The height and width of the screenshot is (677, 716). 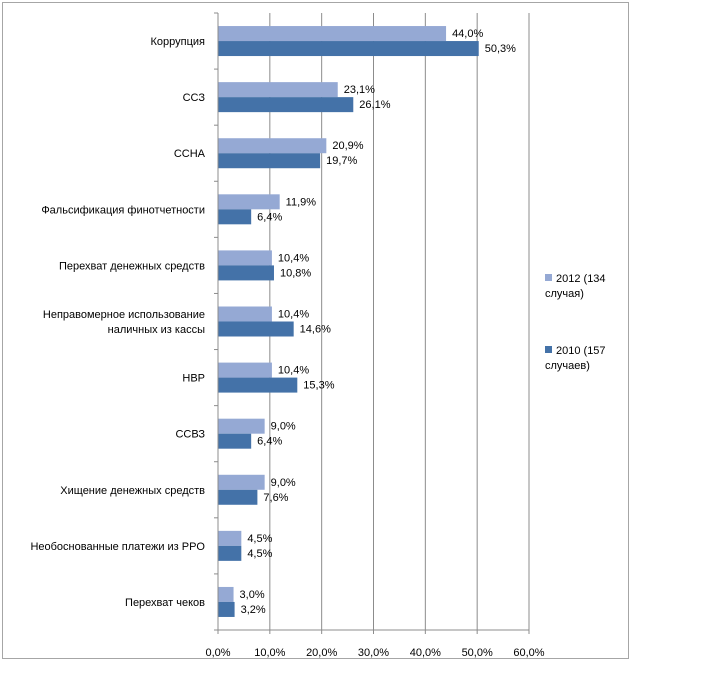 I want to click on x-tick-label: 30,0%, so click(x=373, y=653).